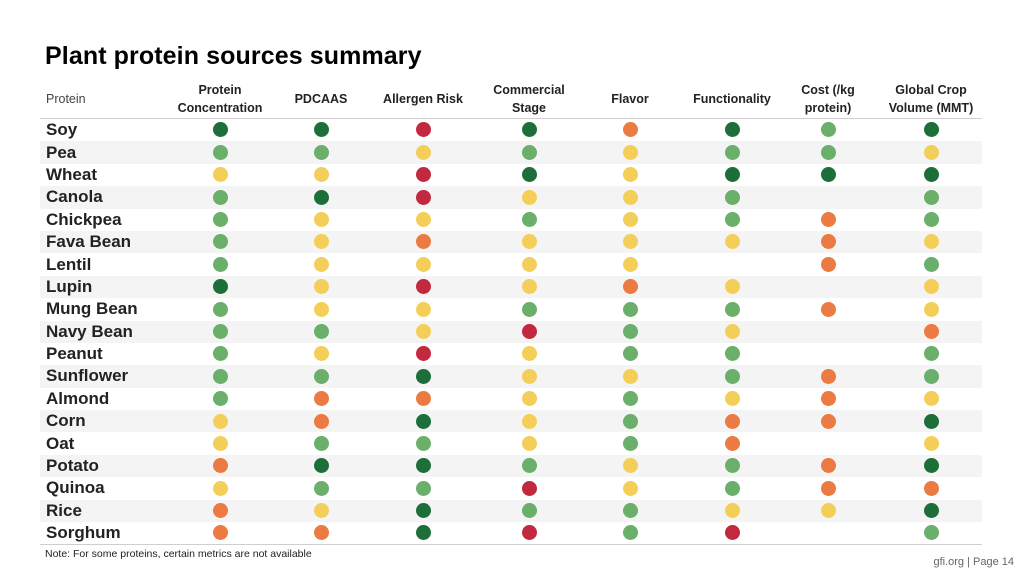  I want to click on protein-name: Potato, so click(99, 466).